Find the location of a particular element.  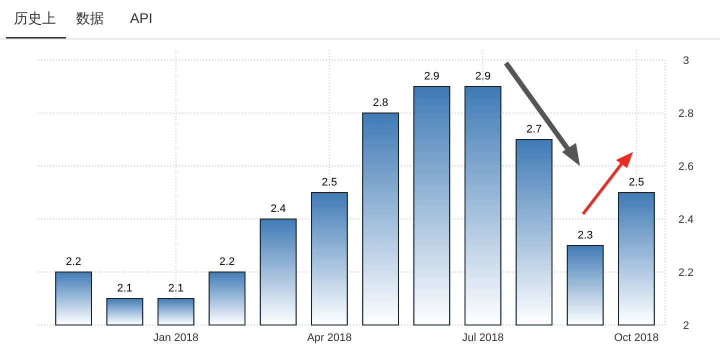

x-tick-label: Apr 2018 is located at coordinates (329, 338).